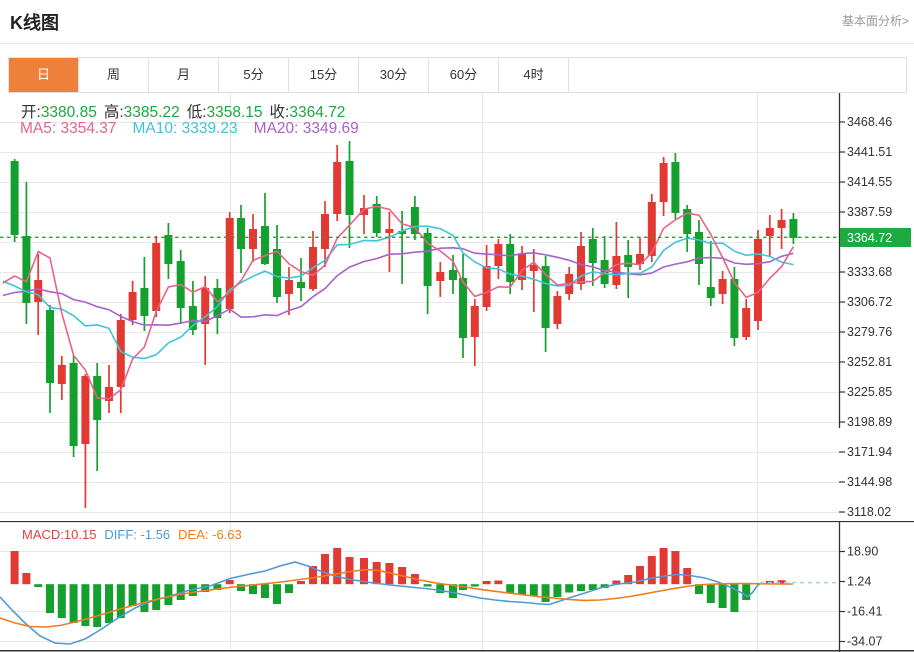  I want to click on svg-text: 3144.98, so click(869, 482).